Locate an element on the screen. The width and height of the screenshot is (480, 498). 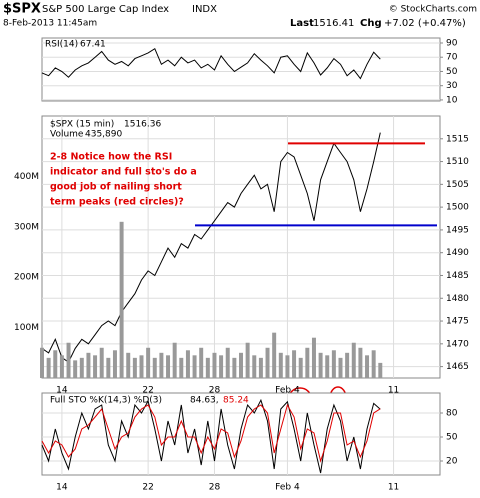
y-tick-label: 1475 is located at coordinates (457, 322).